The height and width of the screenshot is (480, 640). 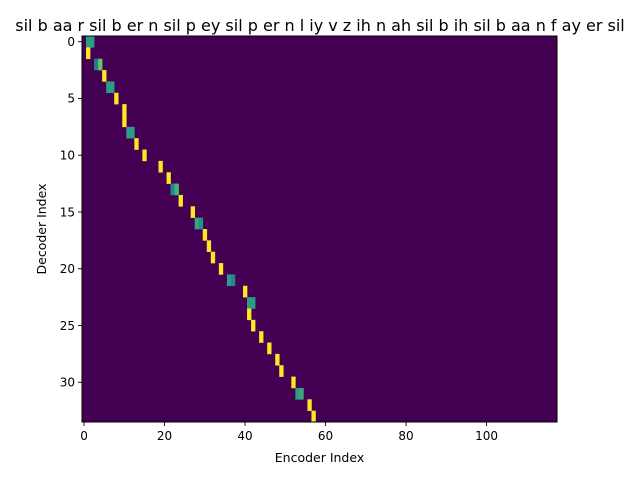 I want to click on y-tick-label: 10, so click(x=67, y=156).